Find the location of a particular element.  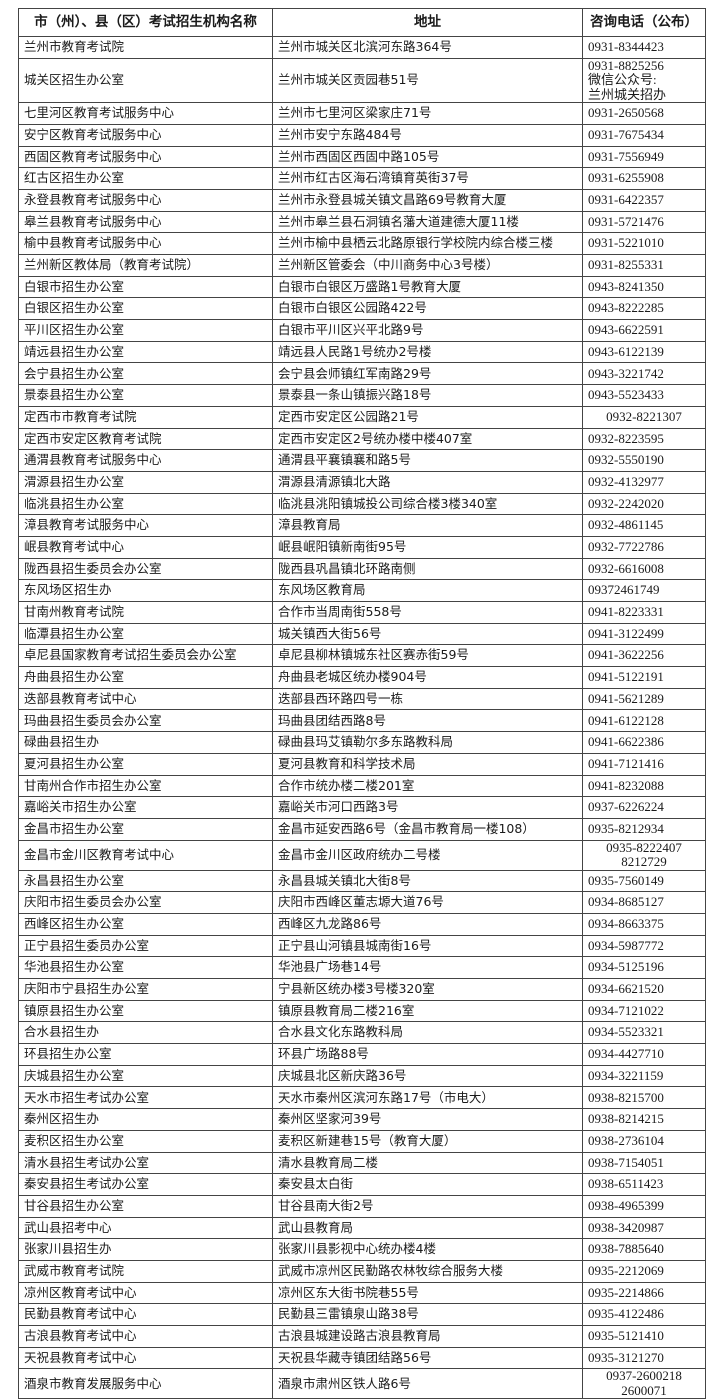

table-header-row: 市（州）、县（区）考试招生机构名称 地址 咨询电话（公布） is located at coordinates (362, 22).